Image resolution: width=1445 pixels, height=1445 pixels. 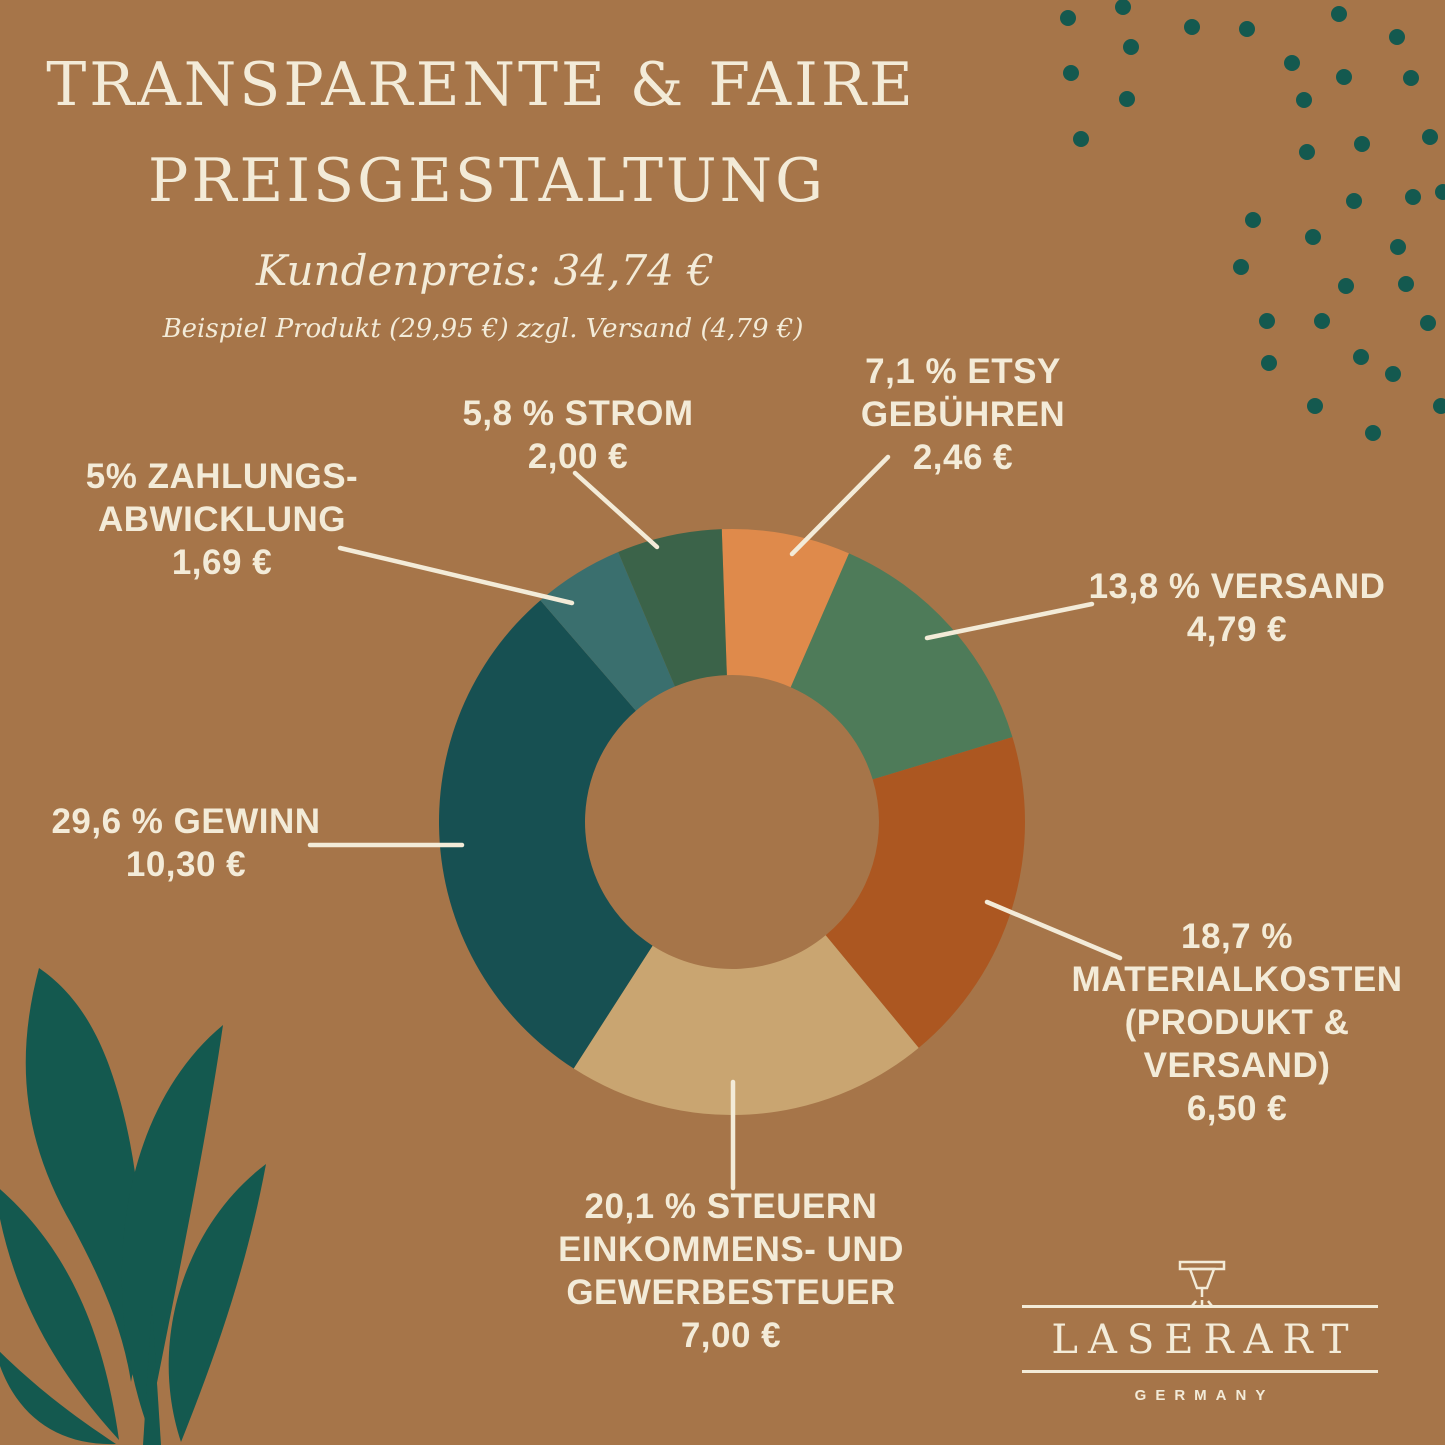 I want to click on leader-line-versand, so click(x=1009, y=621).